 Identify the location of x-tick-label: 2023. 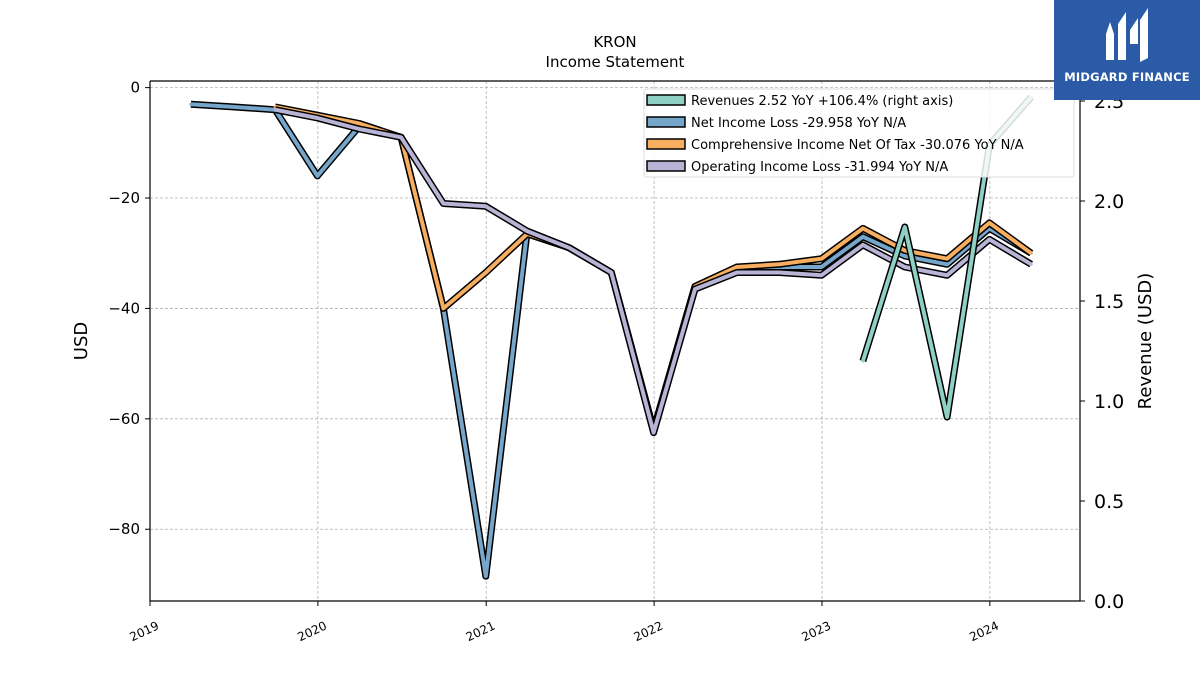
(816, 632).